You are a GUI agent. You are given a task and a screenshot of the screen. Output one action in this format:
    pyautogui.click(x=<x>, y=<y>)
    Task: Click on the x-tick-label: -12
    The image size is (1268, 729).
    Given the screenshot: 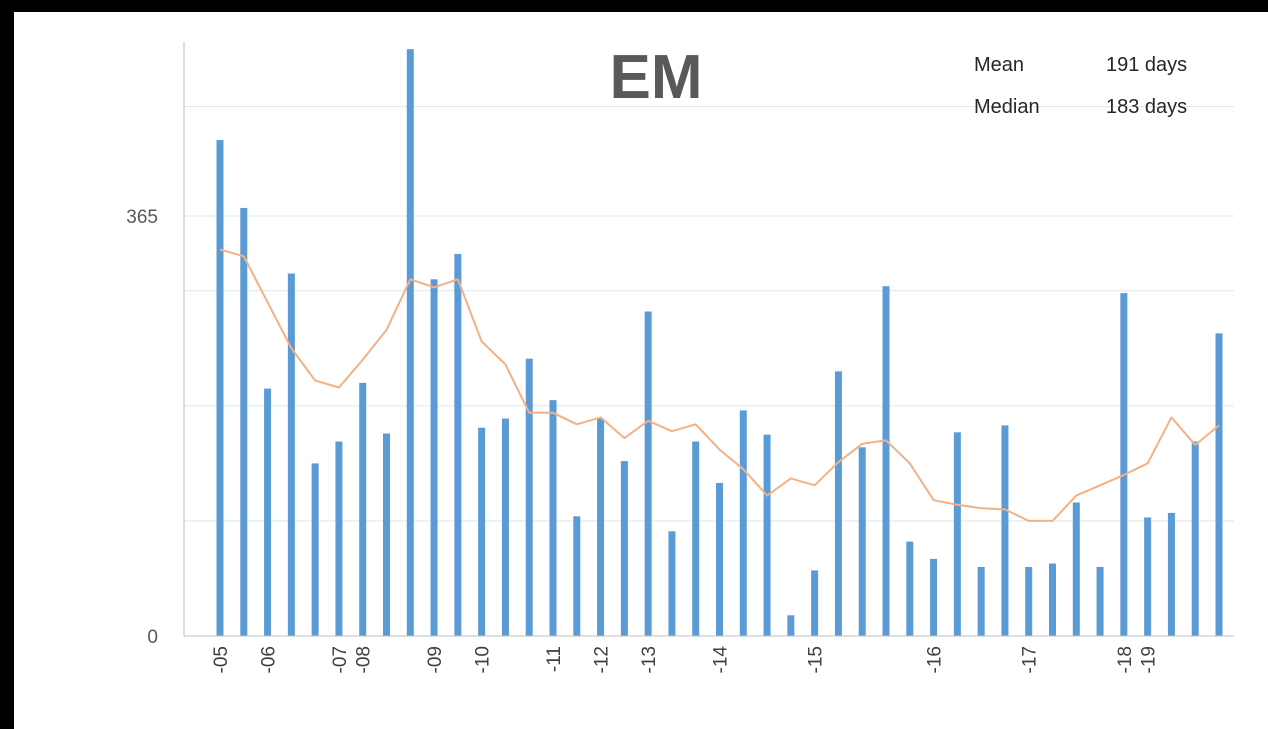 What is the action you would take?
    pyautogui.click(x=602, y=659)
    